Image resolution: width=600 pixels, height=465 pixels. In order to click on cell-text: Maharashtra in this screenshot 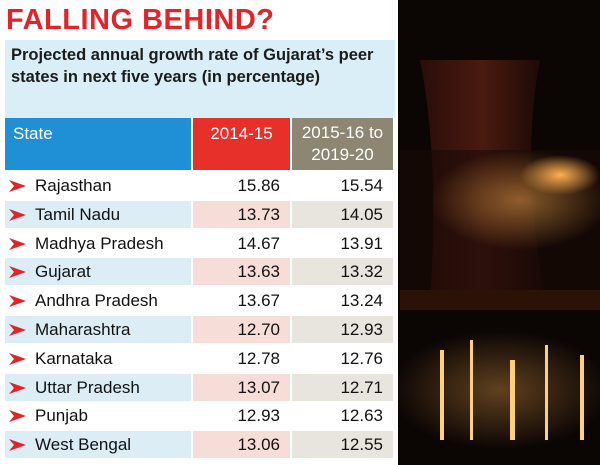, I will do `click(83, 329)`.